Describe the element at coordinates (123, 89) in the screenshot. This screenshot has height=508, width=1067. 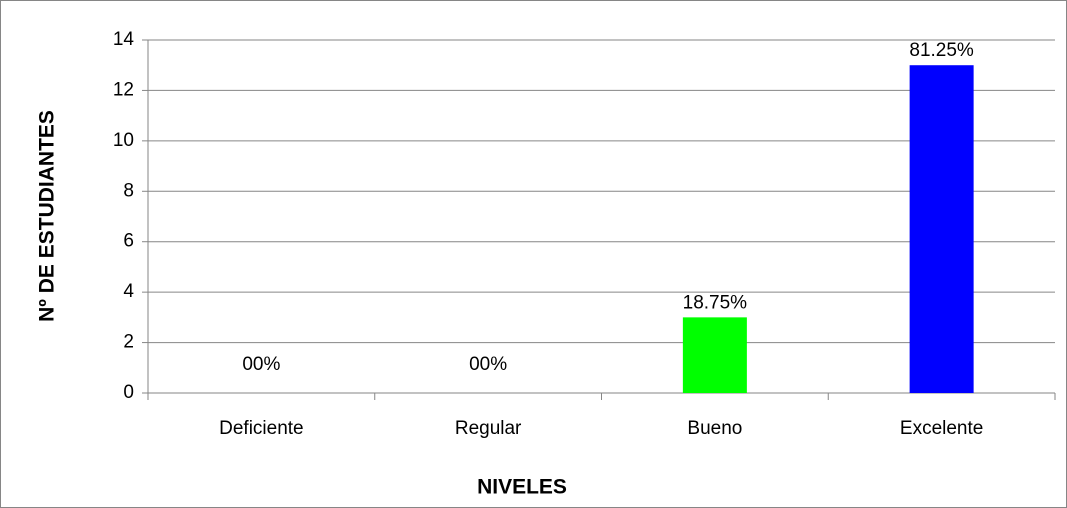
I see `y-tick-label: 12` at that location.